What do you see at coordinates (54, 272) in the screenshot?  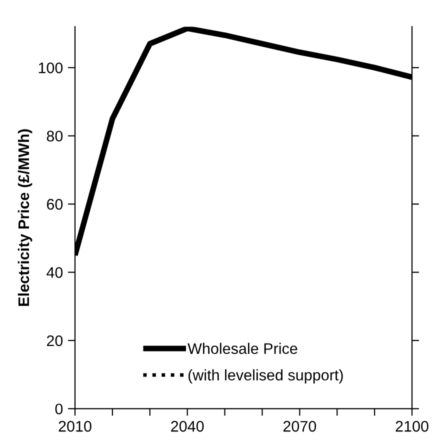 I see `y-tick-label: 40` at bounding box center [54, 272].